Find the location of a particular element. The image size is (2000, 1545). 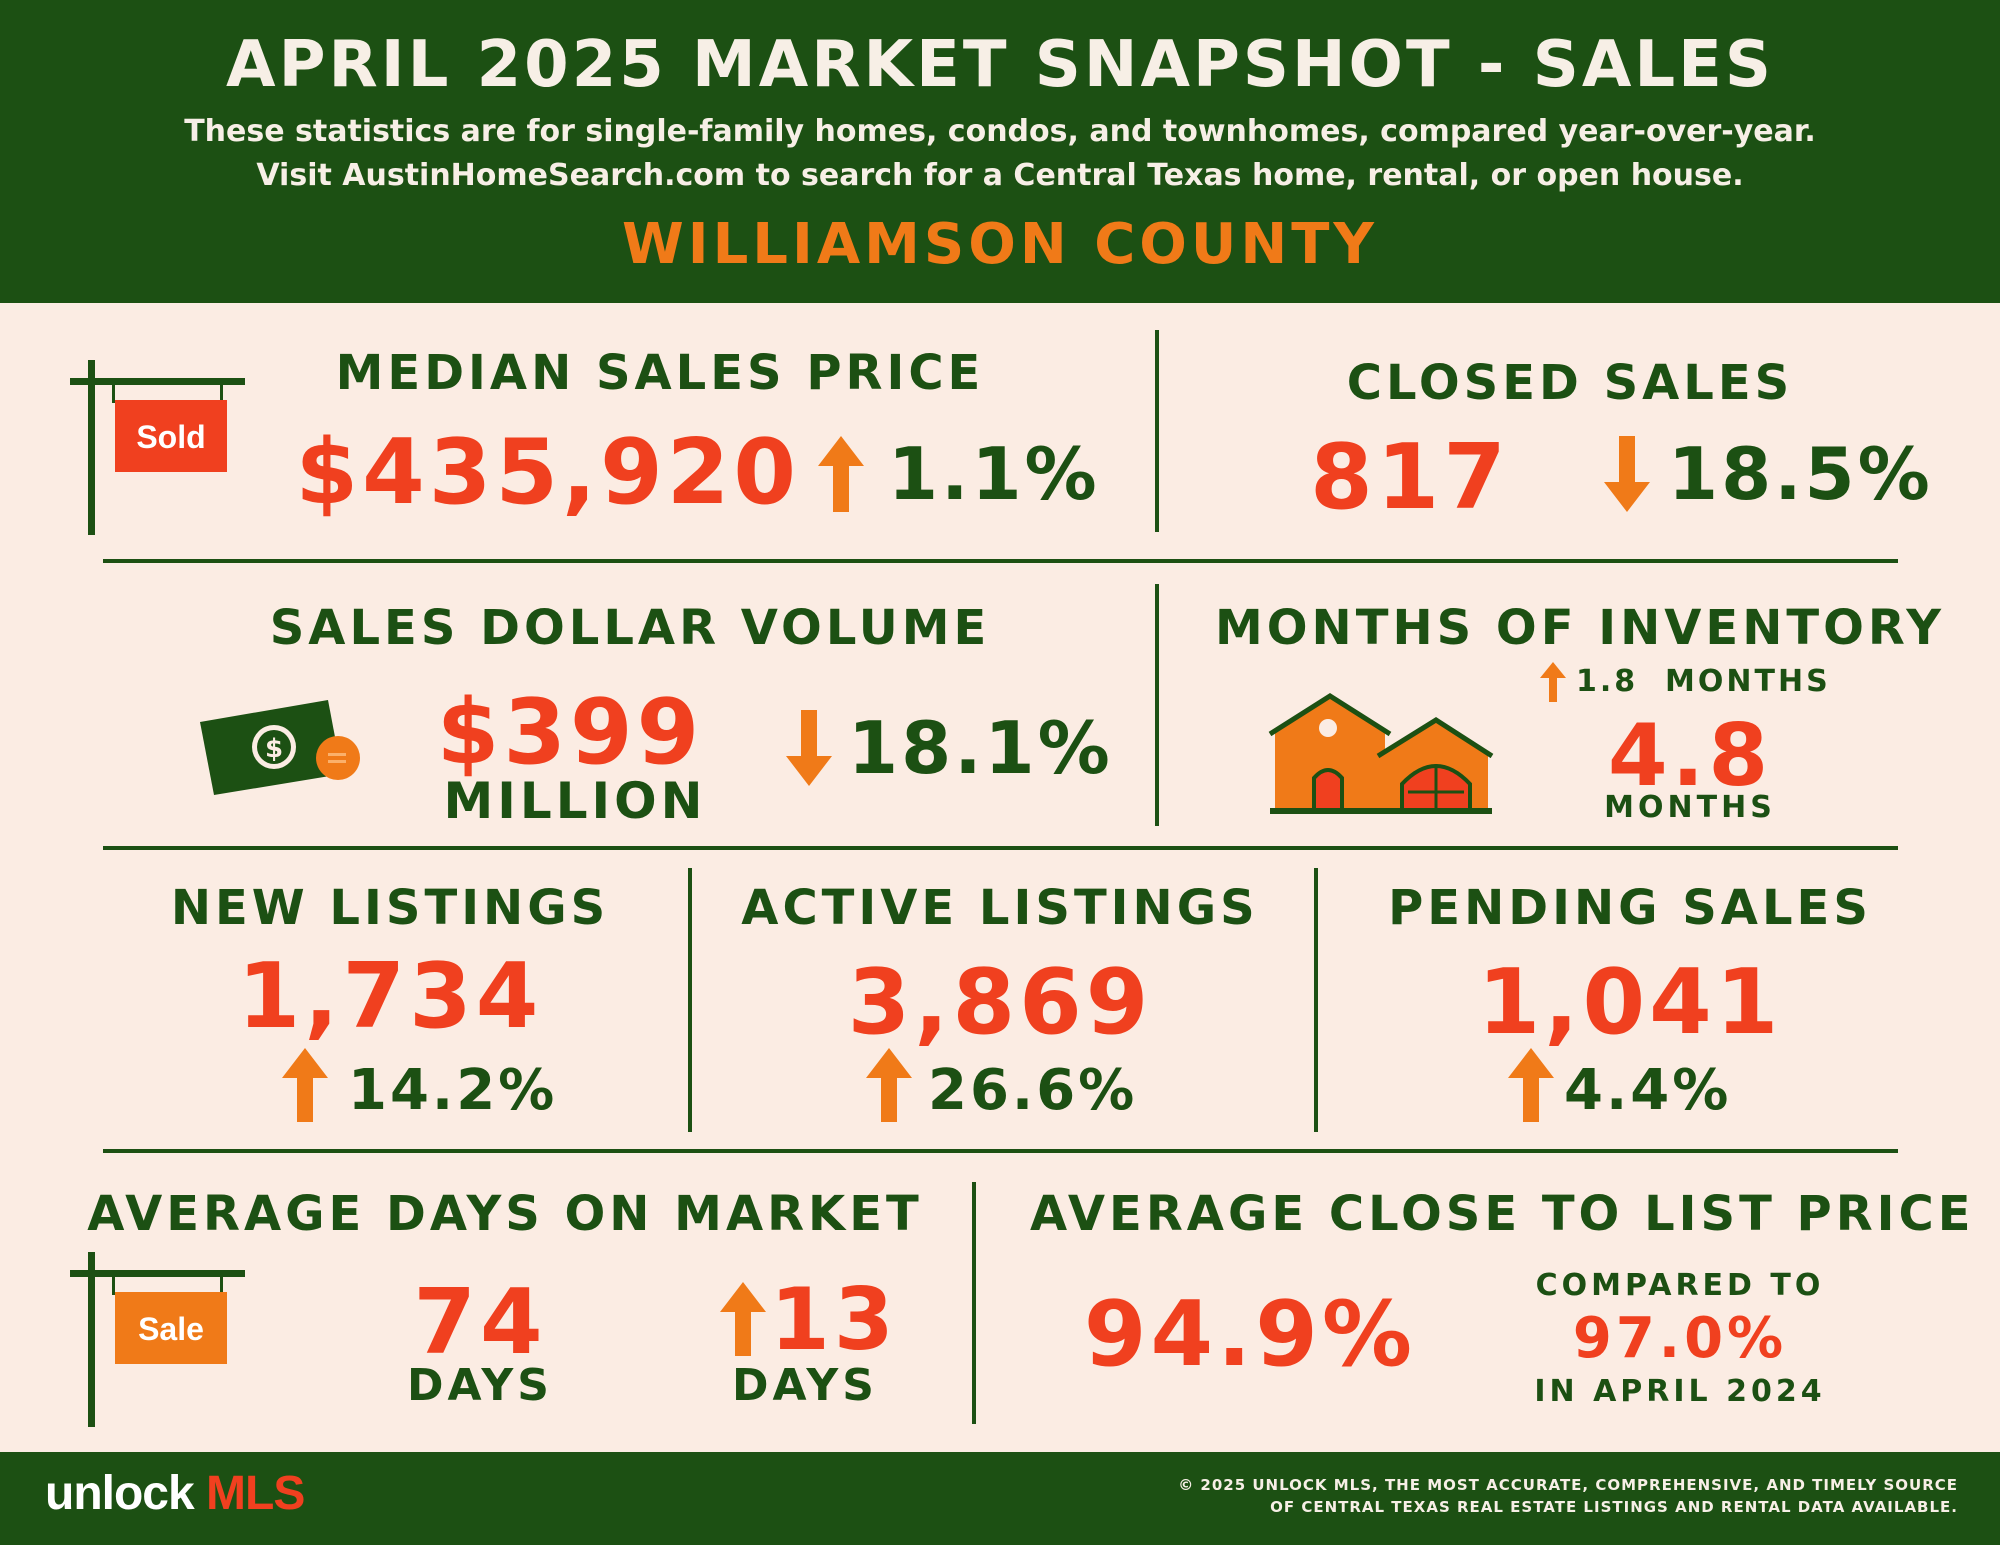

months-of-inventory-unit: MONTHS is located at coordinates (1690, 807).